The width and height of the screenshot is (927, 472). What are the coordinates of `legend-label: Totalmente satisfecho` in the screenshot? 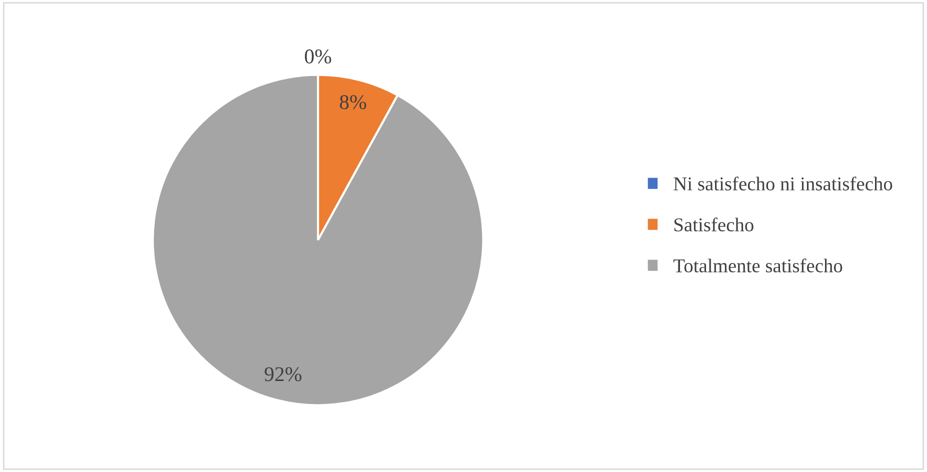 It's located at (757, 265).